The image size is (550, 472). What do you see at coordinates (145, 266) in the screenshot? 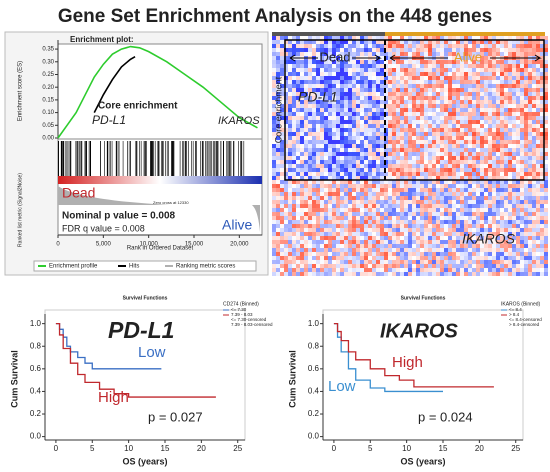
I see `legend-box` at bounding box center [145, 266].